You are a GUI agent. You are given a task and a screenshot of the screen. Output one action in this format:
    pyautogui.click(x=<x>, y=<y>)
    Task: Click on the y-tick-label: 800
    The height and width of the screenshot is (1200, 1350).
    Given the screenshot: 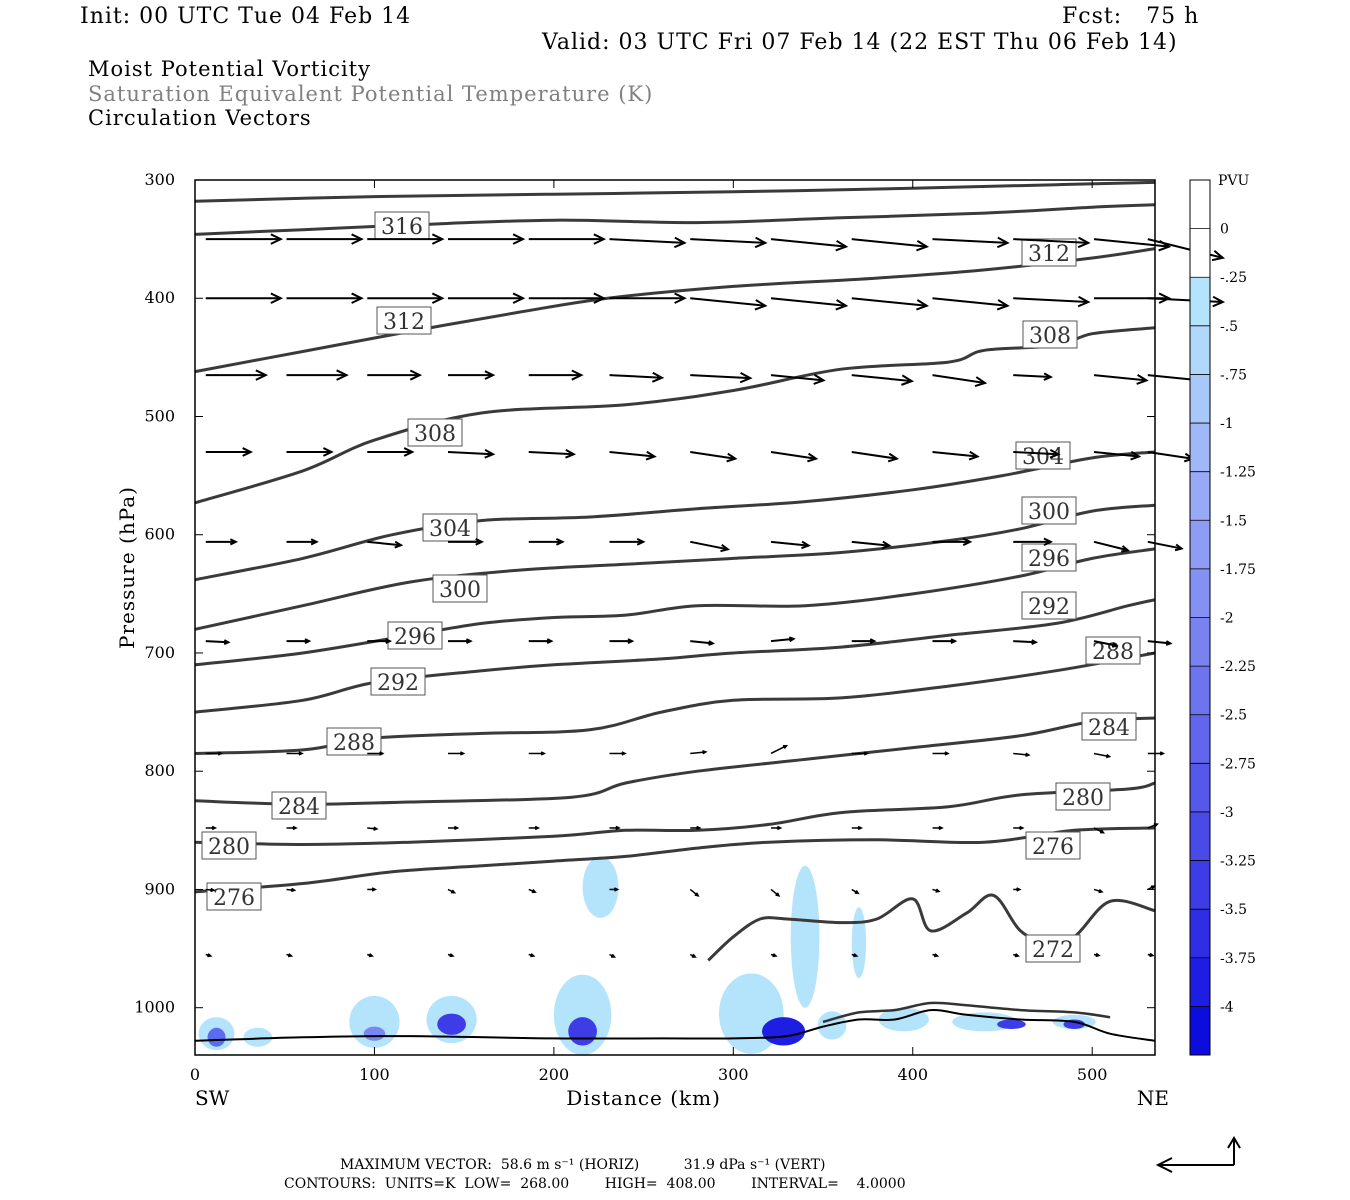 What is the action you would take?
    pyautogui.click(x=159, y=770)
    